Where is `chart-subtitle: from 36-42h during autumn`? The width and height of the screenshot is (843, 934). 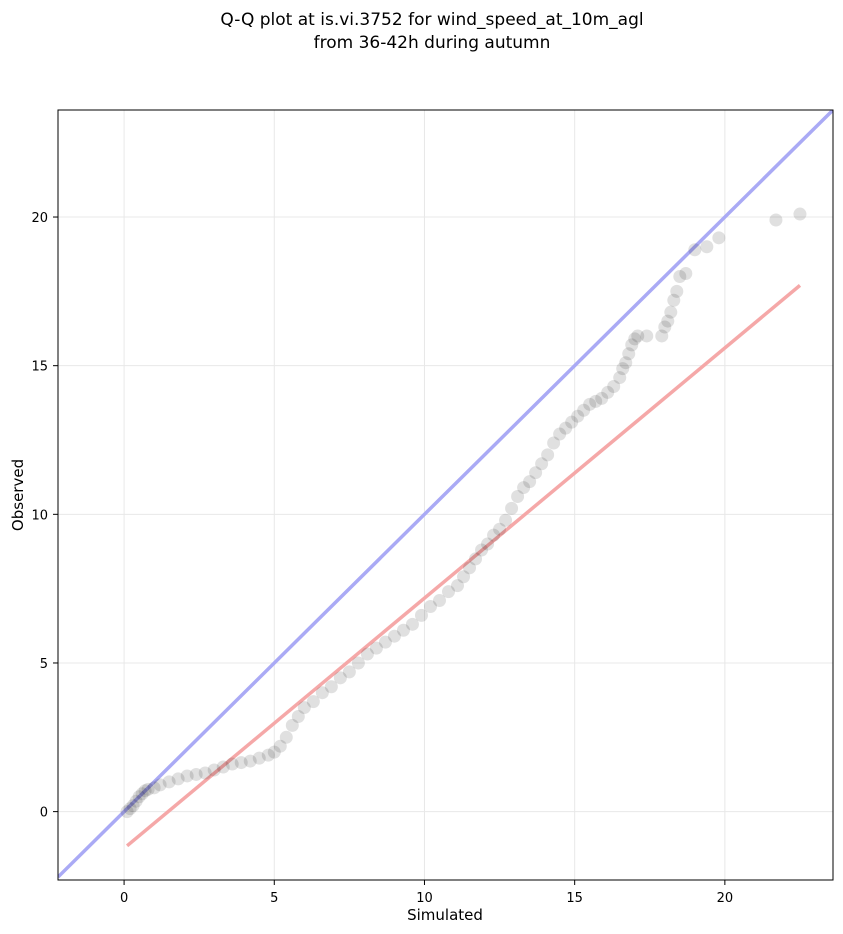 chart-subtitle: from 36-42h during autumn is located at coordinates (432, 43).